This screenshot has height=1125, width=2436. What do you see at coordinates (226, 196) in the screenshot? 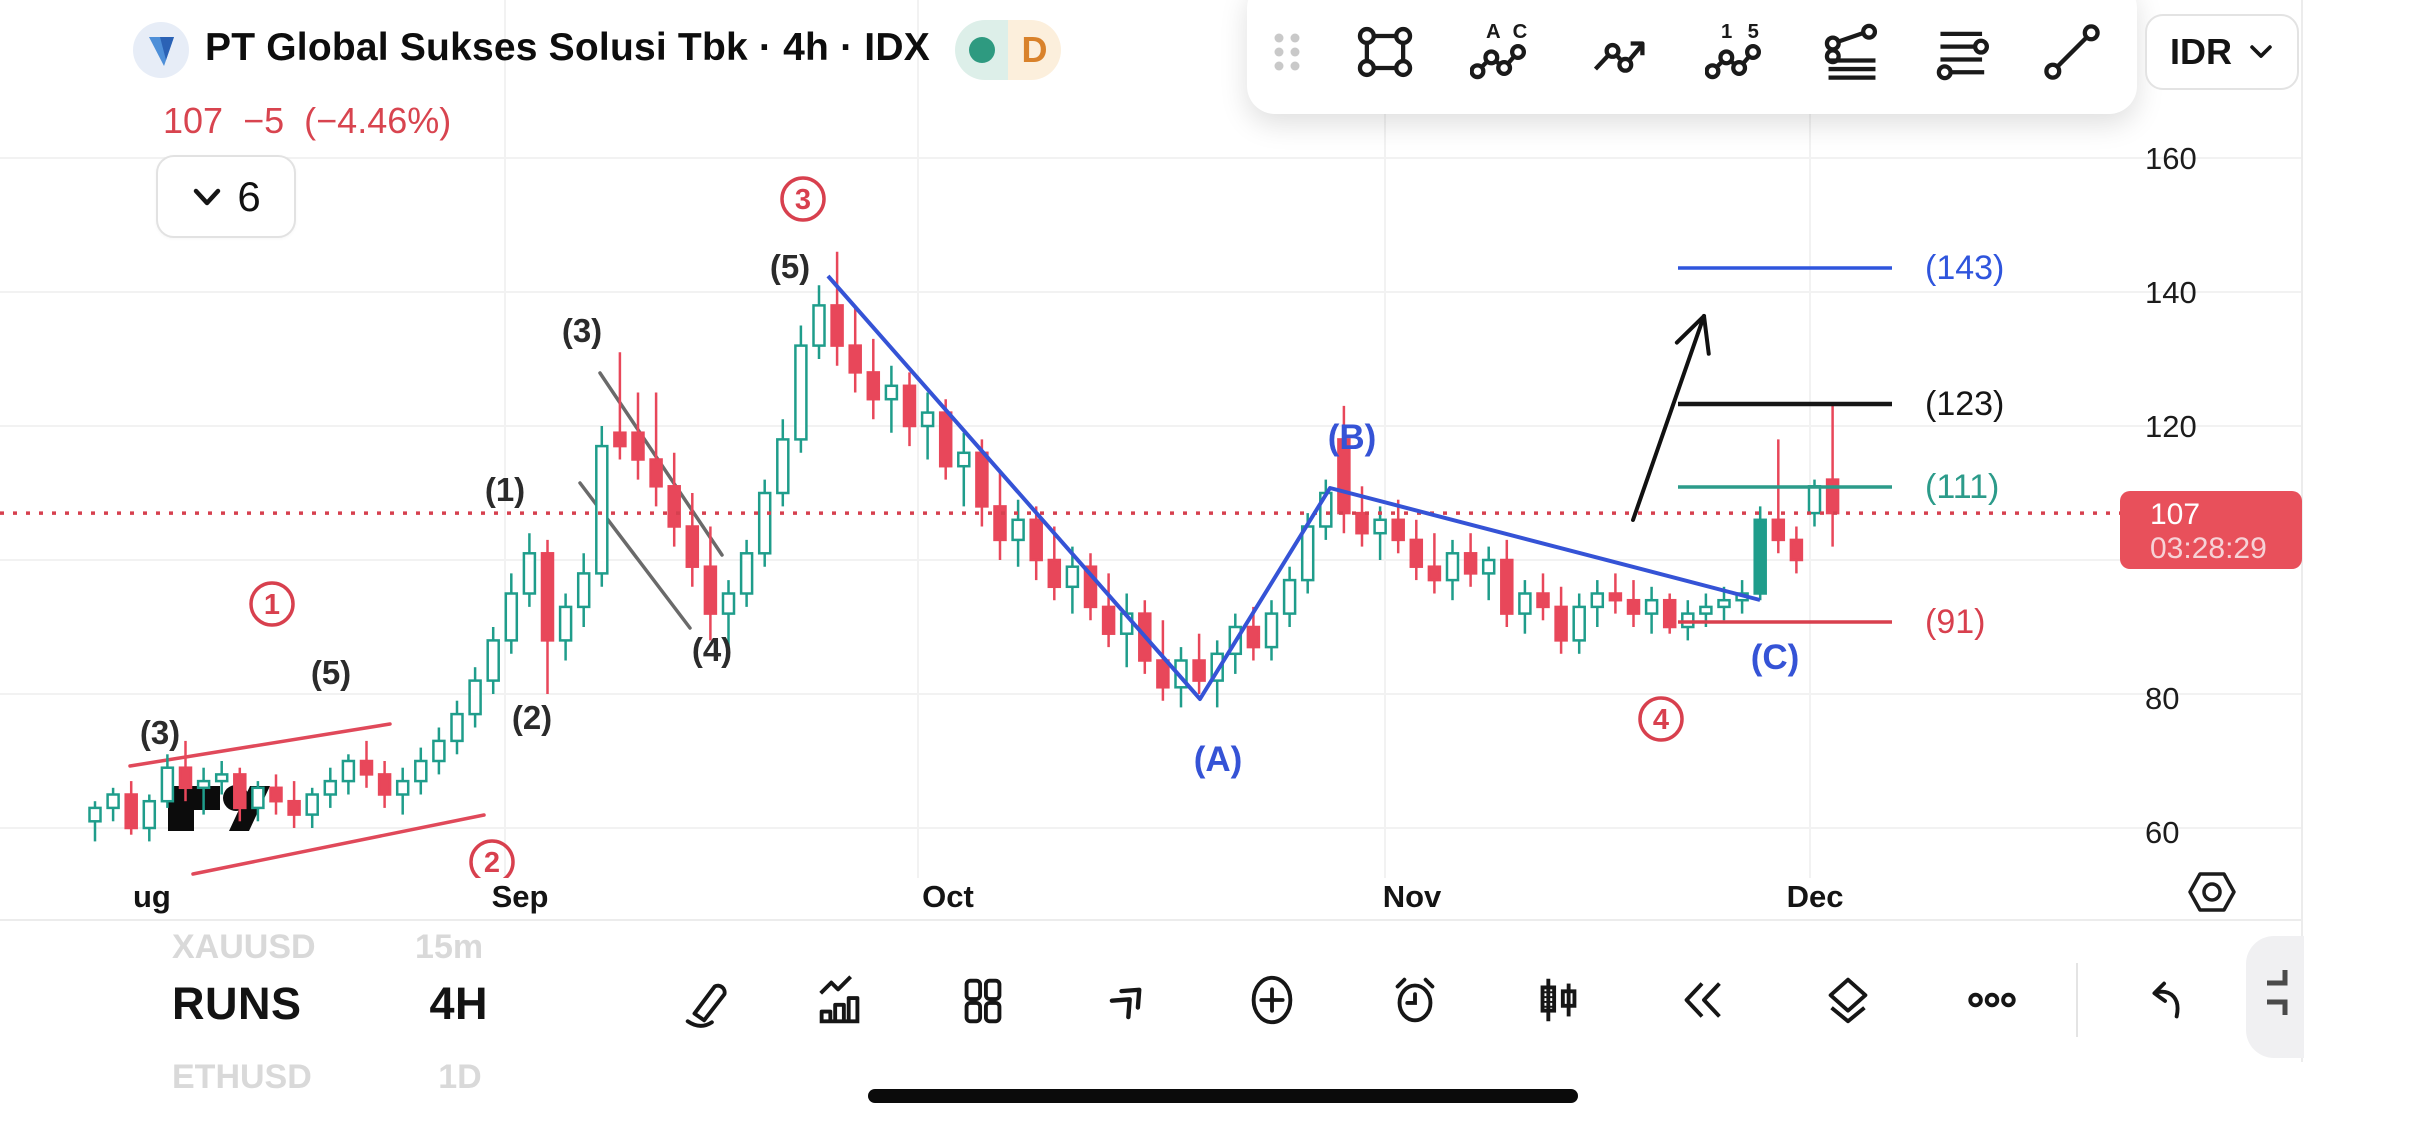
I see `object-tree-button: 6` at bounding box center [226, 196].